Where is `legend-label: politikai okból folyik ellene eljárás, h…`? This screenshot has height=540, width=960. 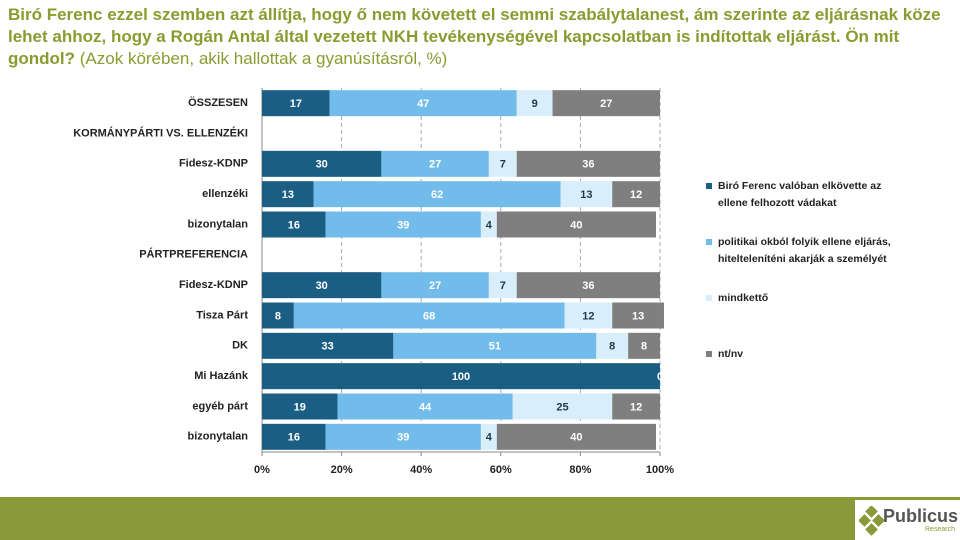 legend-label: politikai okból folyik ellene eljárás, h… is located at coordinates (804, 250).